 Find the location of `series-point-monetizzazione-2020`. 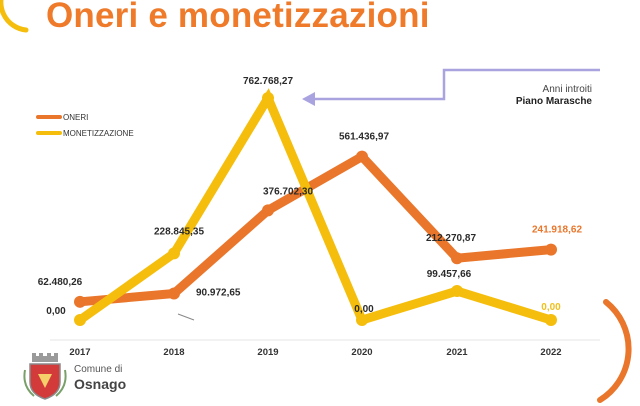

series-point-monetizzazione-2020 is located at coordinates (362, 320).